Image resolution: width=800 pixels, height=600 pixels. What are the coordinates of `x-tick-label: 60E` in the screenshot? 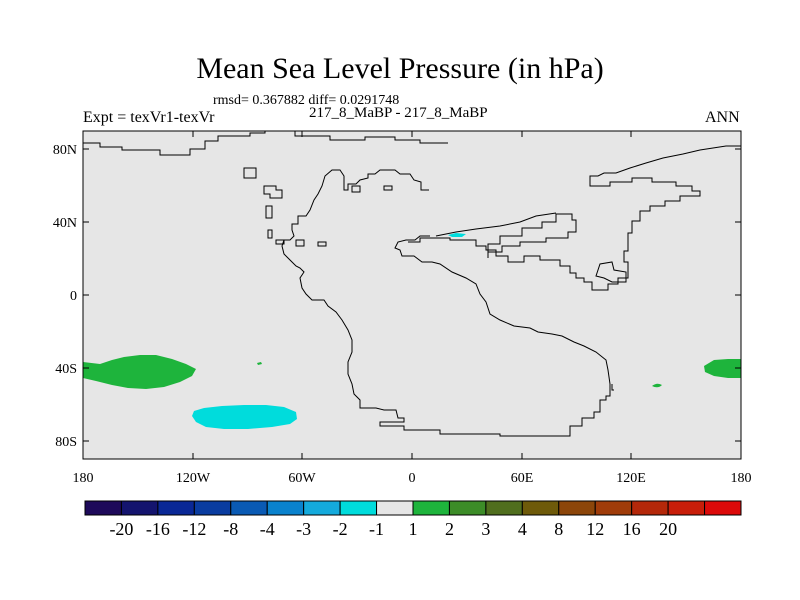 It's located at (522, 478).